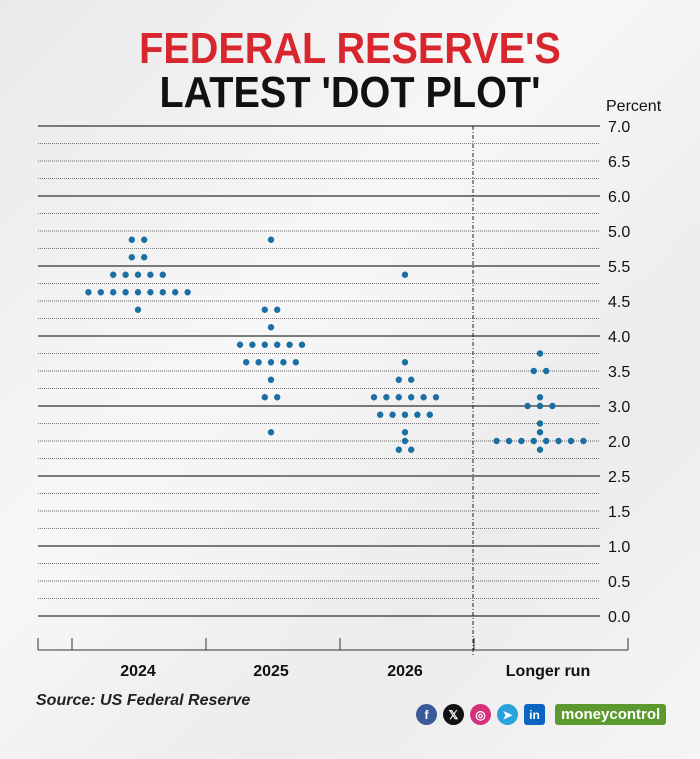 This screenshot has height=759, width=700. What do you see at coordinates (426, 714) in the screenshot?
I see `facebook-icon: f` at bounding box center [426, 714].